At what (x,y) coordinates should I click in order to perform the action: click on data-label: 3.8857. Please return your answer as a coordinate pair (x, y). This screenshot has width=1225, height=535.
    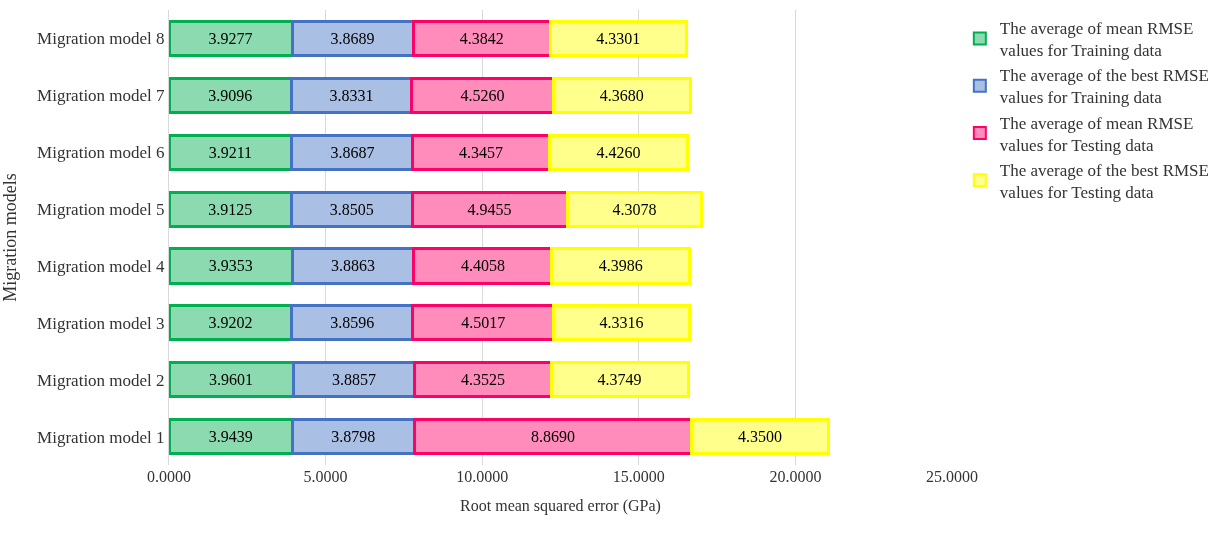
    Looking at the image, I should click on (353, 380).